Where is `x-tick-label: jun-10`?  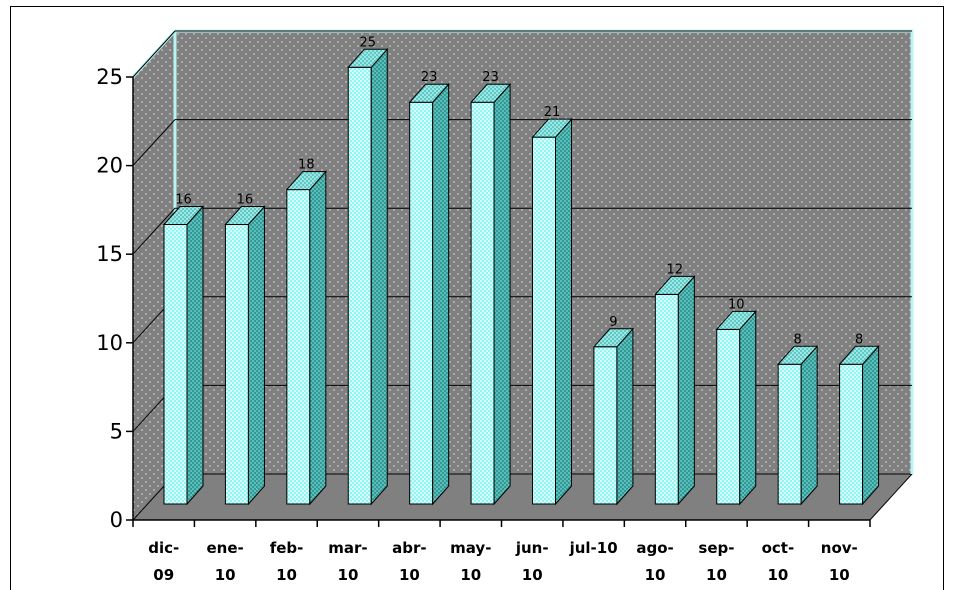
x-tick-label: jun-10 is located at coordinates (532, 561).